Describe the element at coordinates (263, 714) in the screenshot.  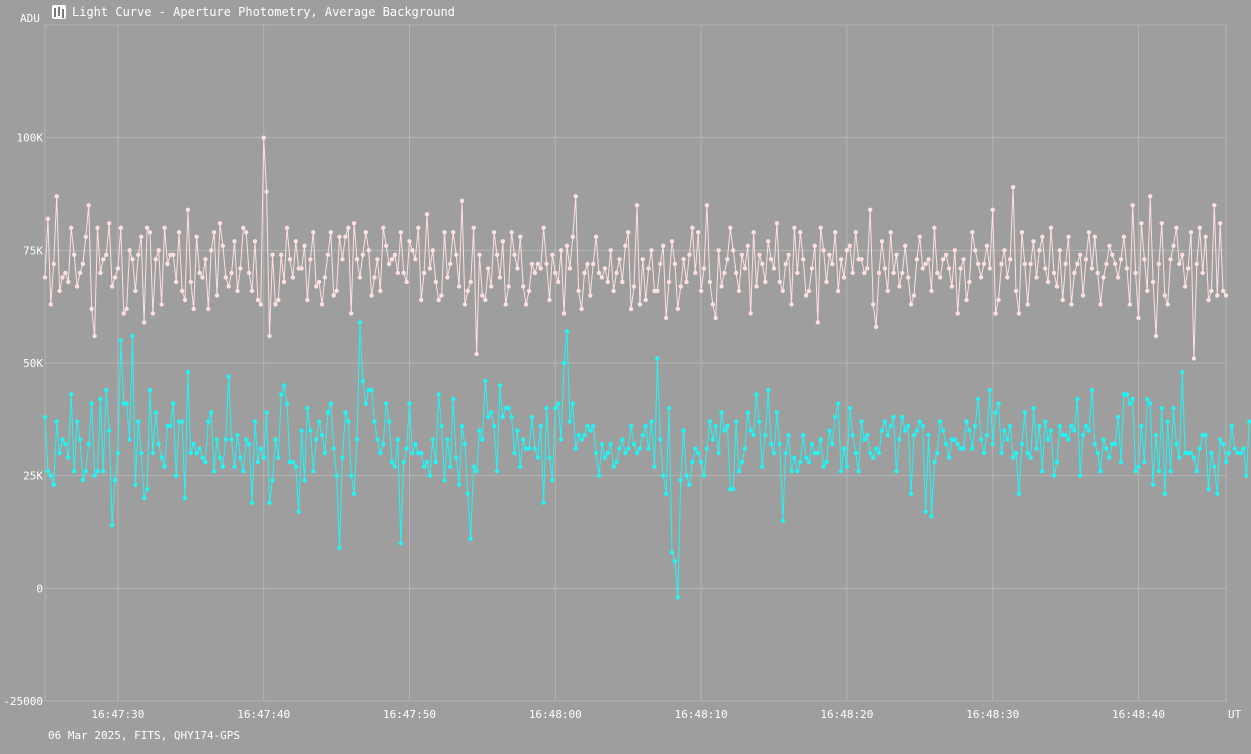
I see `x-tick-label: 16:47:40` at that location.